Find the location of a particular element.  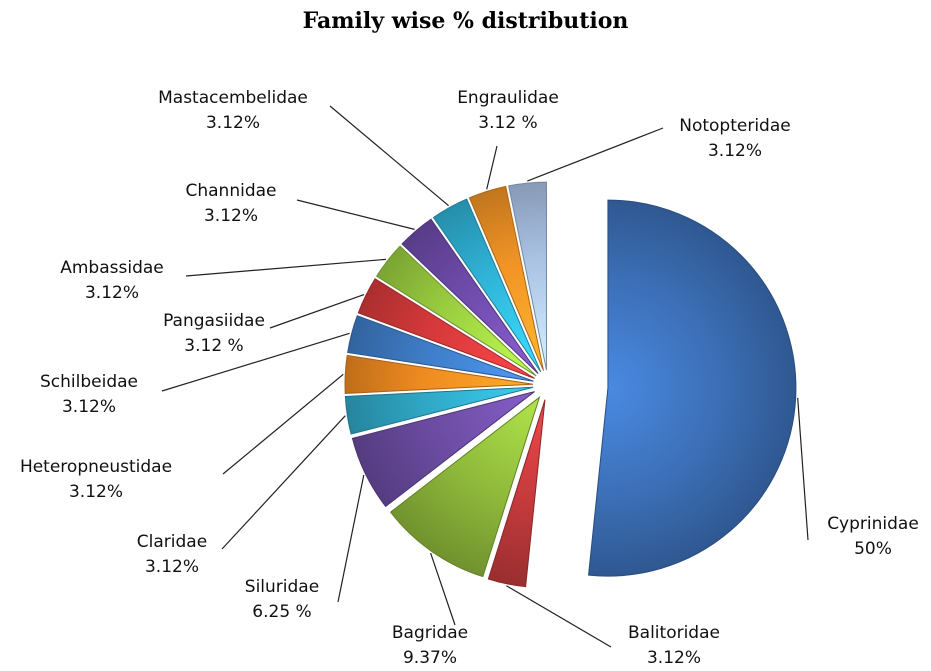

slice-label-bagridae: Bagridae is located at coordinates (430, 633).